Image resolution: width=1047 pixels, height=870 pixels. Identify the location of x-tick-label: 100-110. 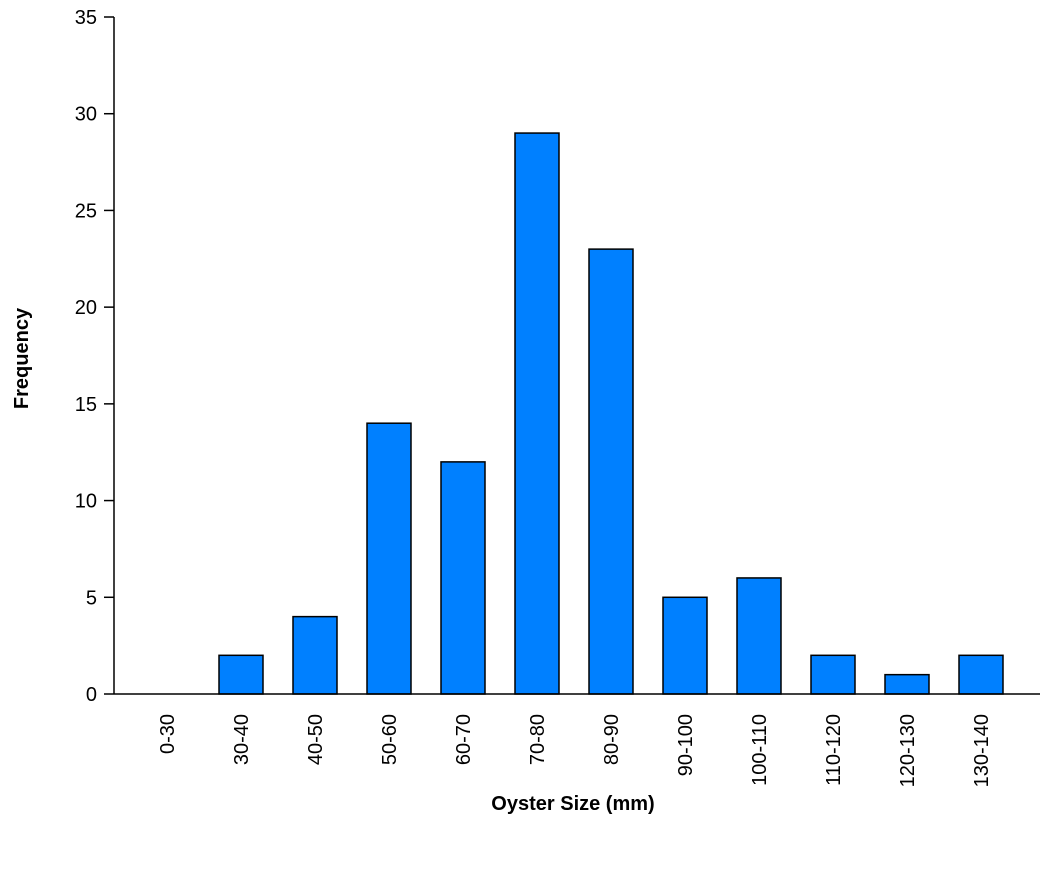
(760, 750).